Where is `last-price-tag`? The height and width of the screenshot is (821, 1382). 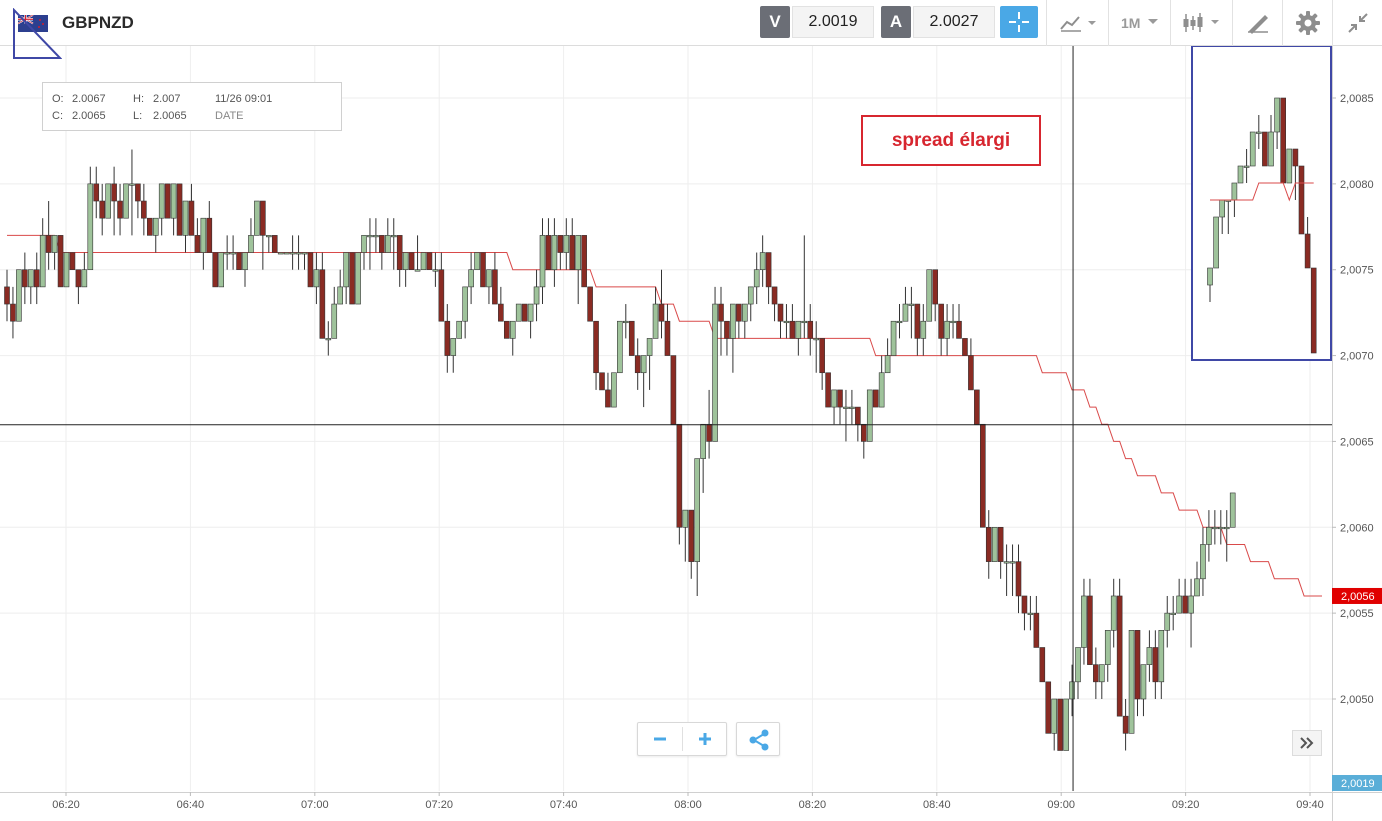
last-price-tag is located at coordinates (1357, 595).